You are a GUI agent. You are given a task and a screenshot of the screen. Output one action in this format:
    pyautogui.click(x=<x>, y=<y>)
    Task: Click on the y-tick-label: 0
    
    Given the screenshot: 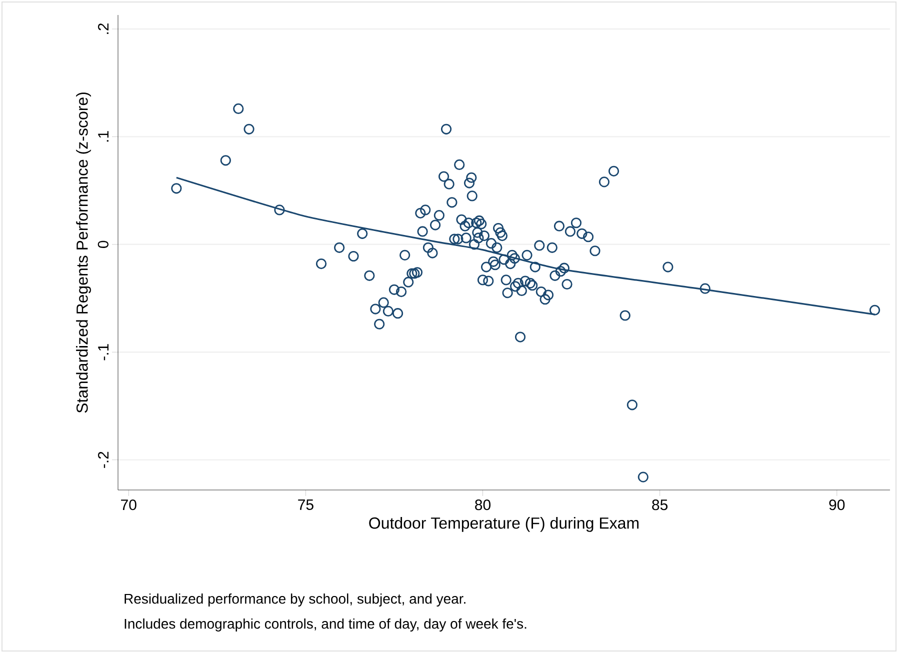 What is the action you would take?
    pyautogui.click(x=103, y=244)
    